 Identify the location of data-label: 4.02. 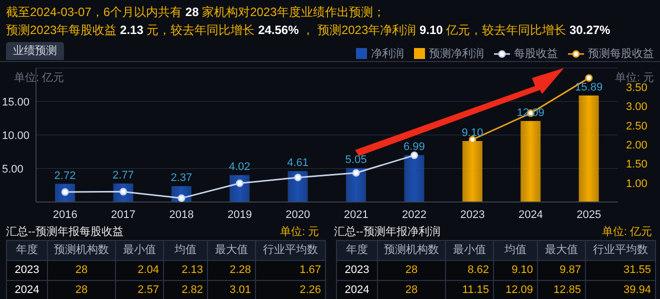
(239, 167).